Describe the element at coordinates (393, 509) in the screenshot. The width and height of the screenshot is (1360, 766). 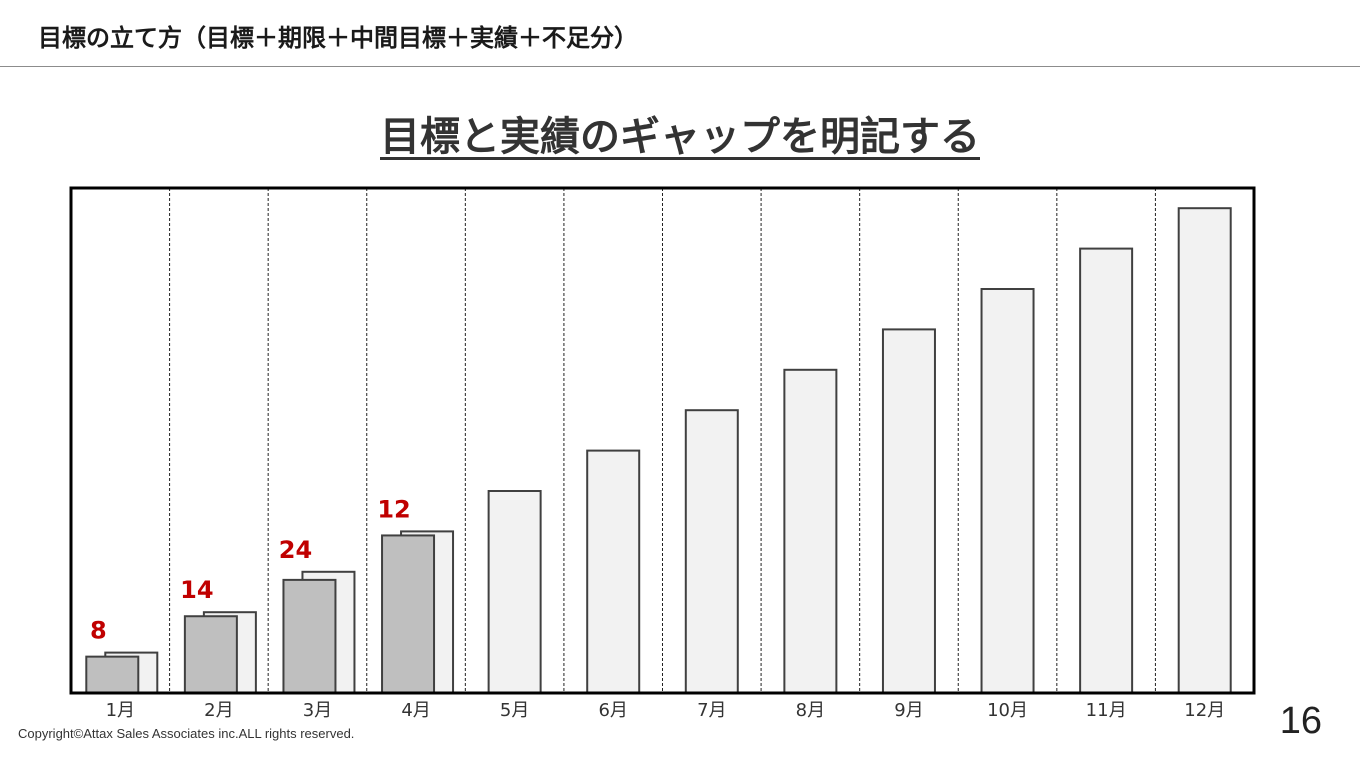
I see `gap-label: 12` at that location.